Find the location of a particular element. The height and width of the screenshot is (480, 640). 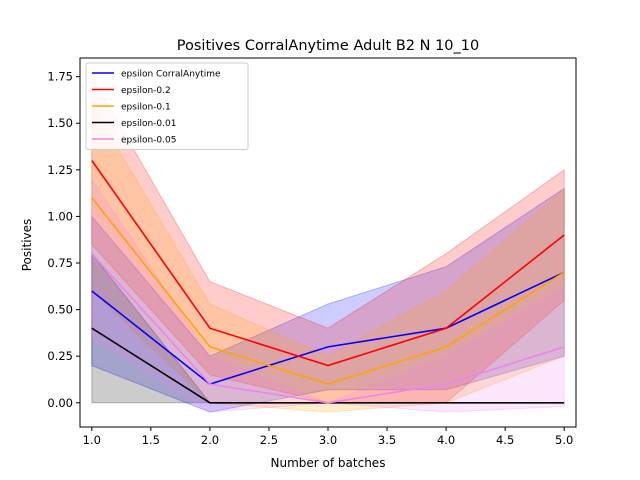

y-axis: 0.00 0.25 0.50 0.75 1.00 1.25 1.50 1.75 is located at coordinates (63, 240).